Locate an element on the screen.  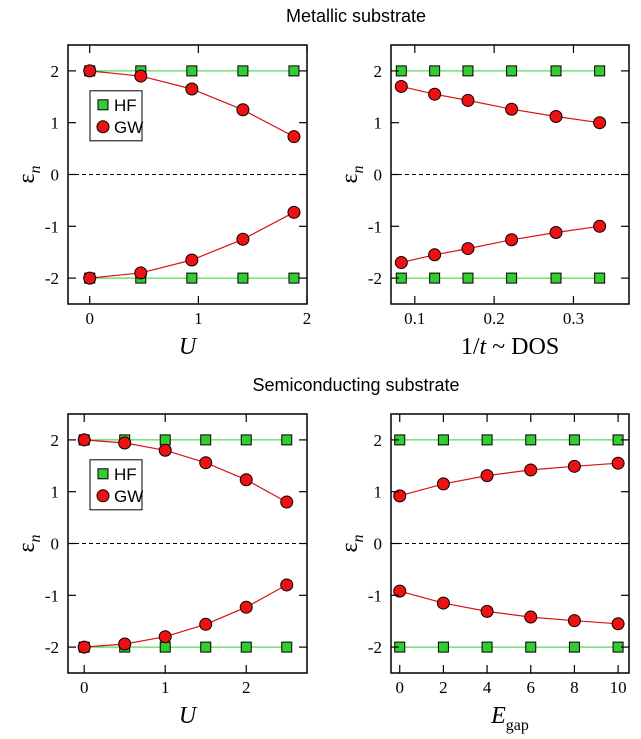
y-axis-label: εn is located at coordinates (352, 543).